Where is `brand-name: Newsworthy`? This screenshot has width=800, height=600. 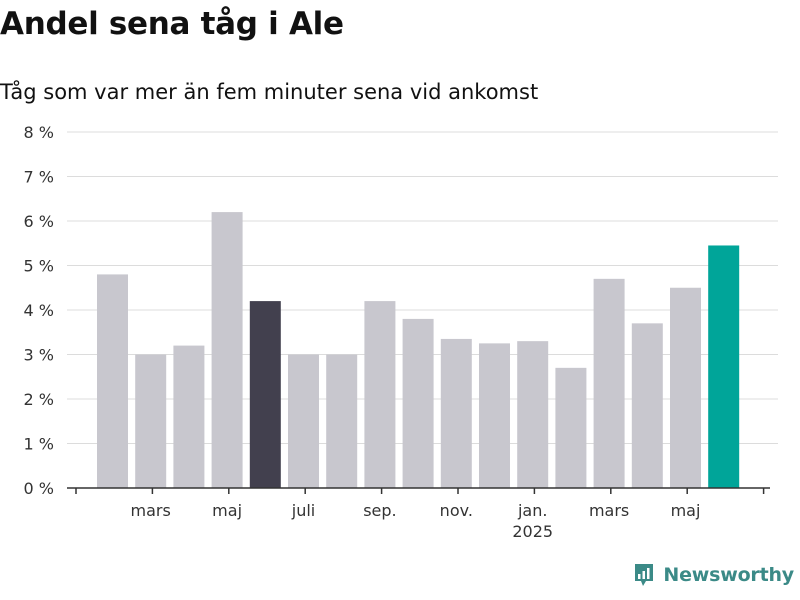 brand-name: Newsworthy is located at coordinates (728, 575).